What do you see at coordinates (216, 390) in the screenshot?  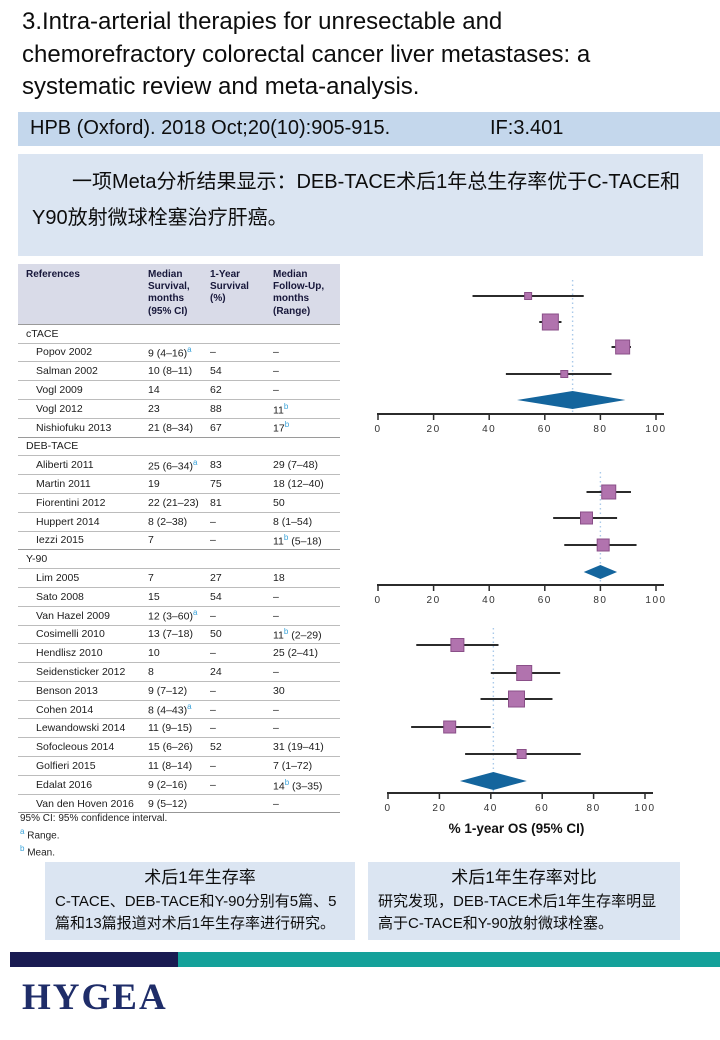 I see `one-year-survival: 62` at bounding box center [216, 390].